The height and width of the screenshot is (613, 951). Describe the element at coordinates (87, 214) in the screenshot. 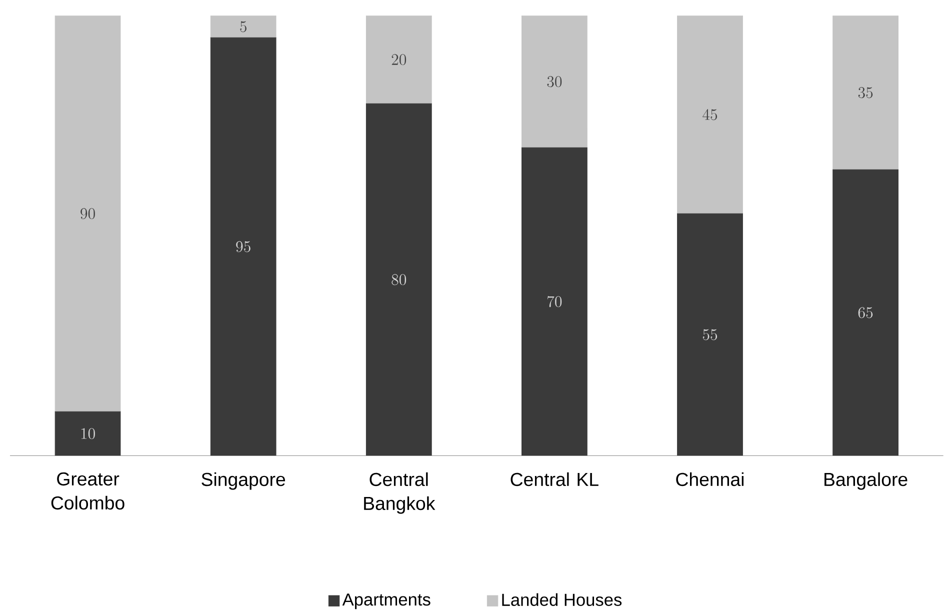

I see `data-label: 90` at that location.